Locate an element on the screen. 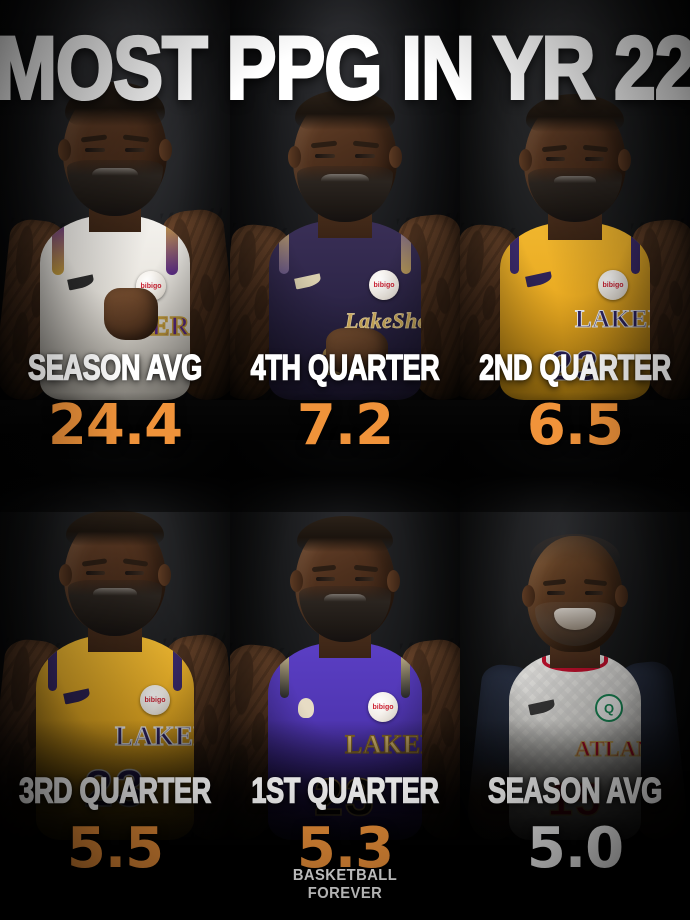 This screenshot has height=920, width=690. stat-block-5: 1ST QUARTER 5.3 is located at coordinates (345, 825).